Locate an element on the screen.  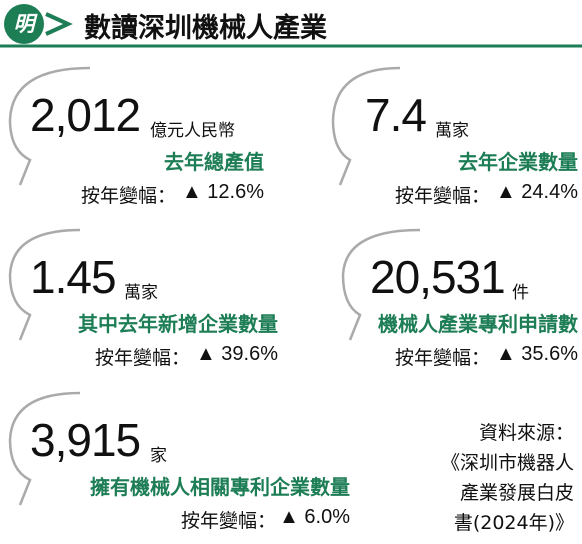
card-label: 其中去年新增企業數量 is located at coordinates (178, 324).